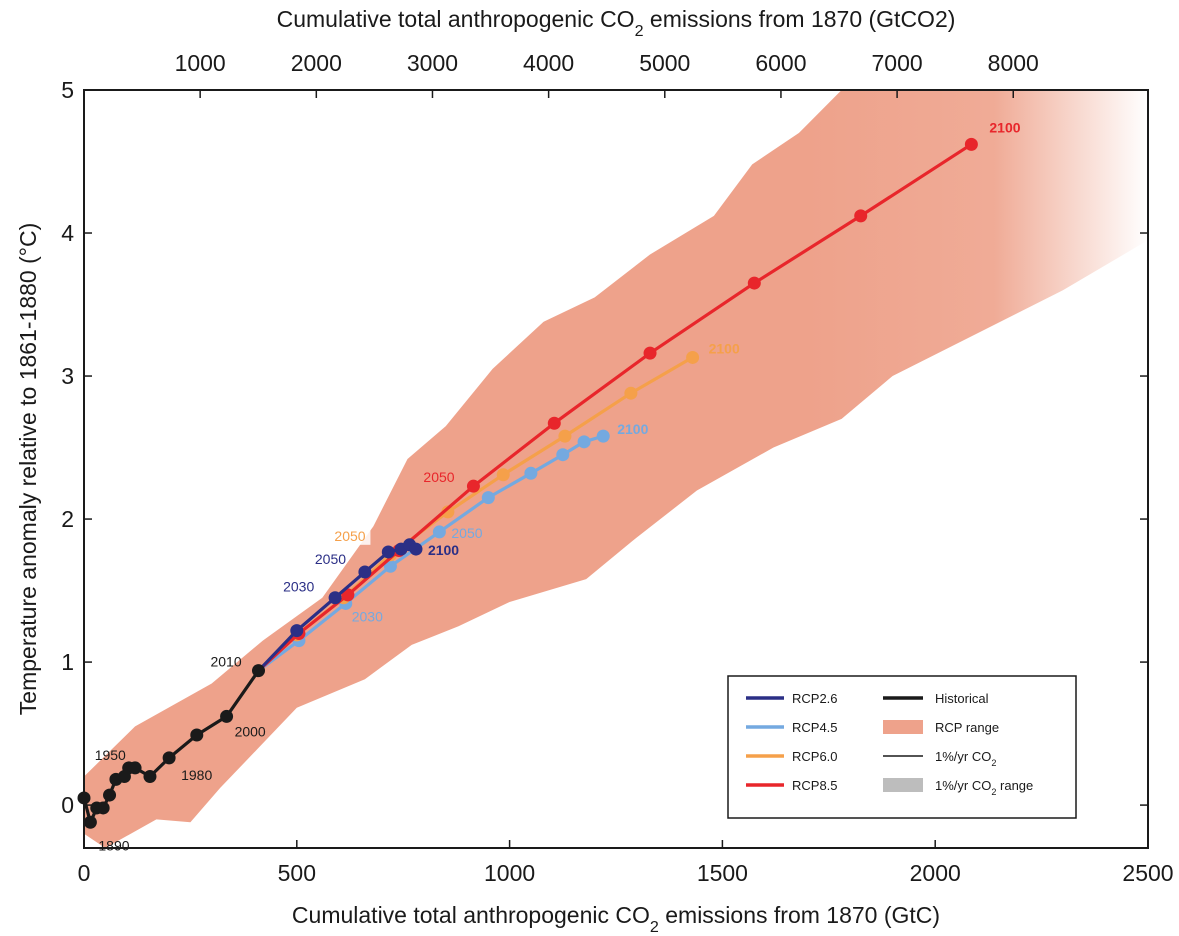 The image size is (1179, 936). Describe the element at coordinates (225, 662) in the screenshot. I see `year-label: 2010` at that location.